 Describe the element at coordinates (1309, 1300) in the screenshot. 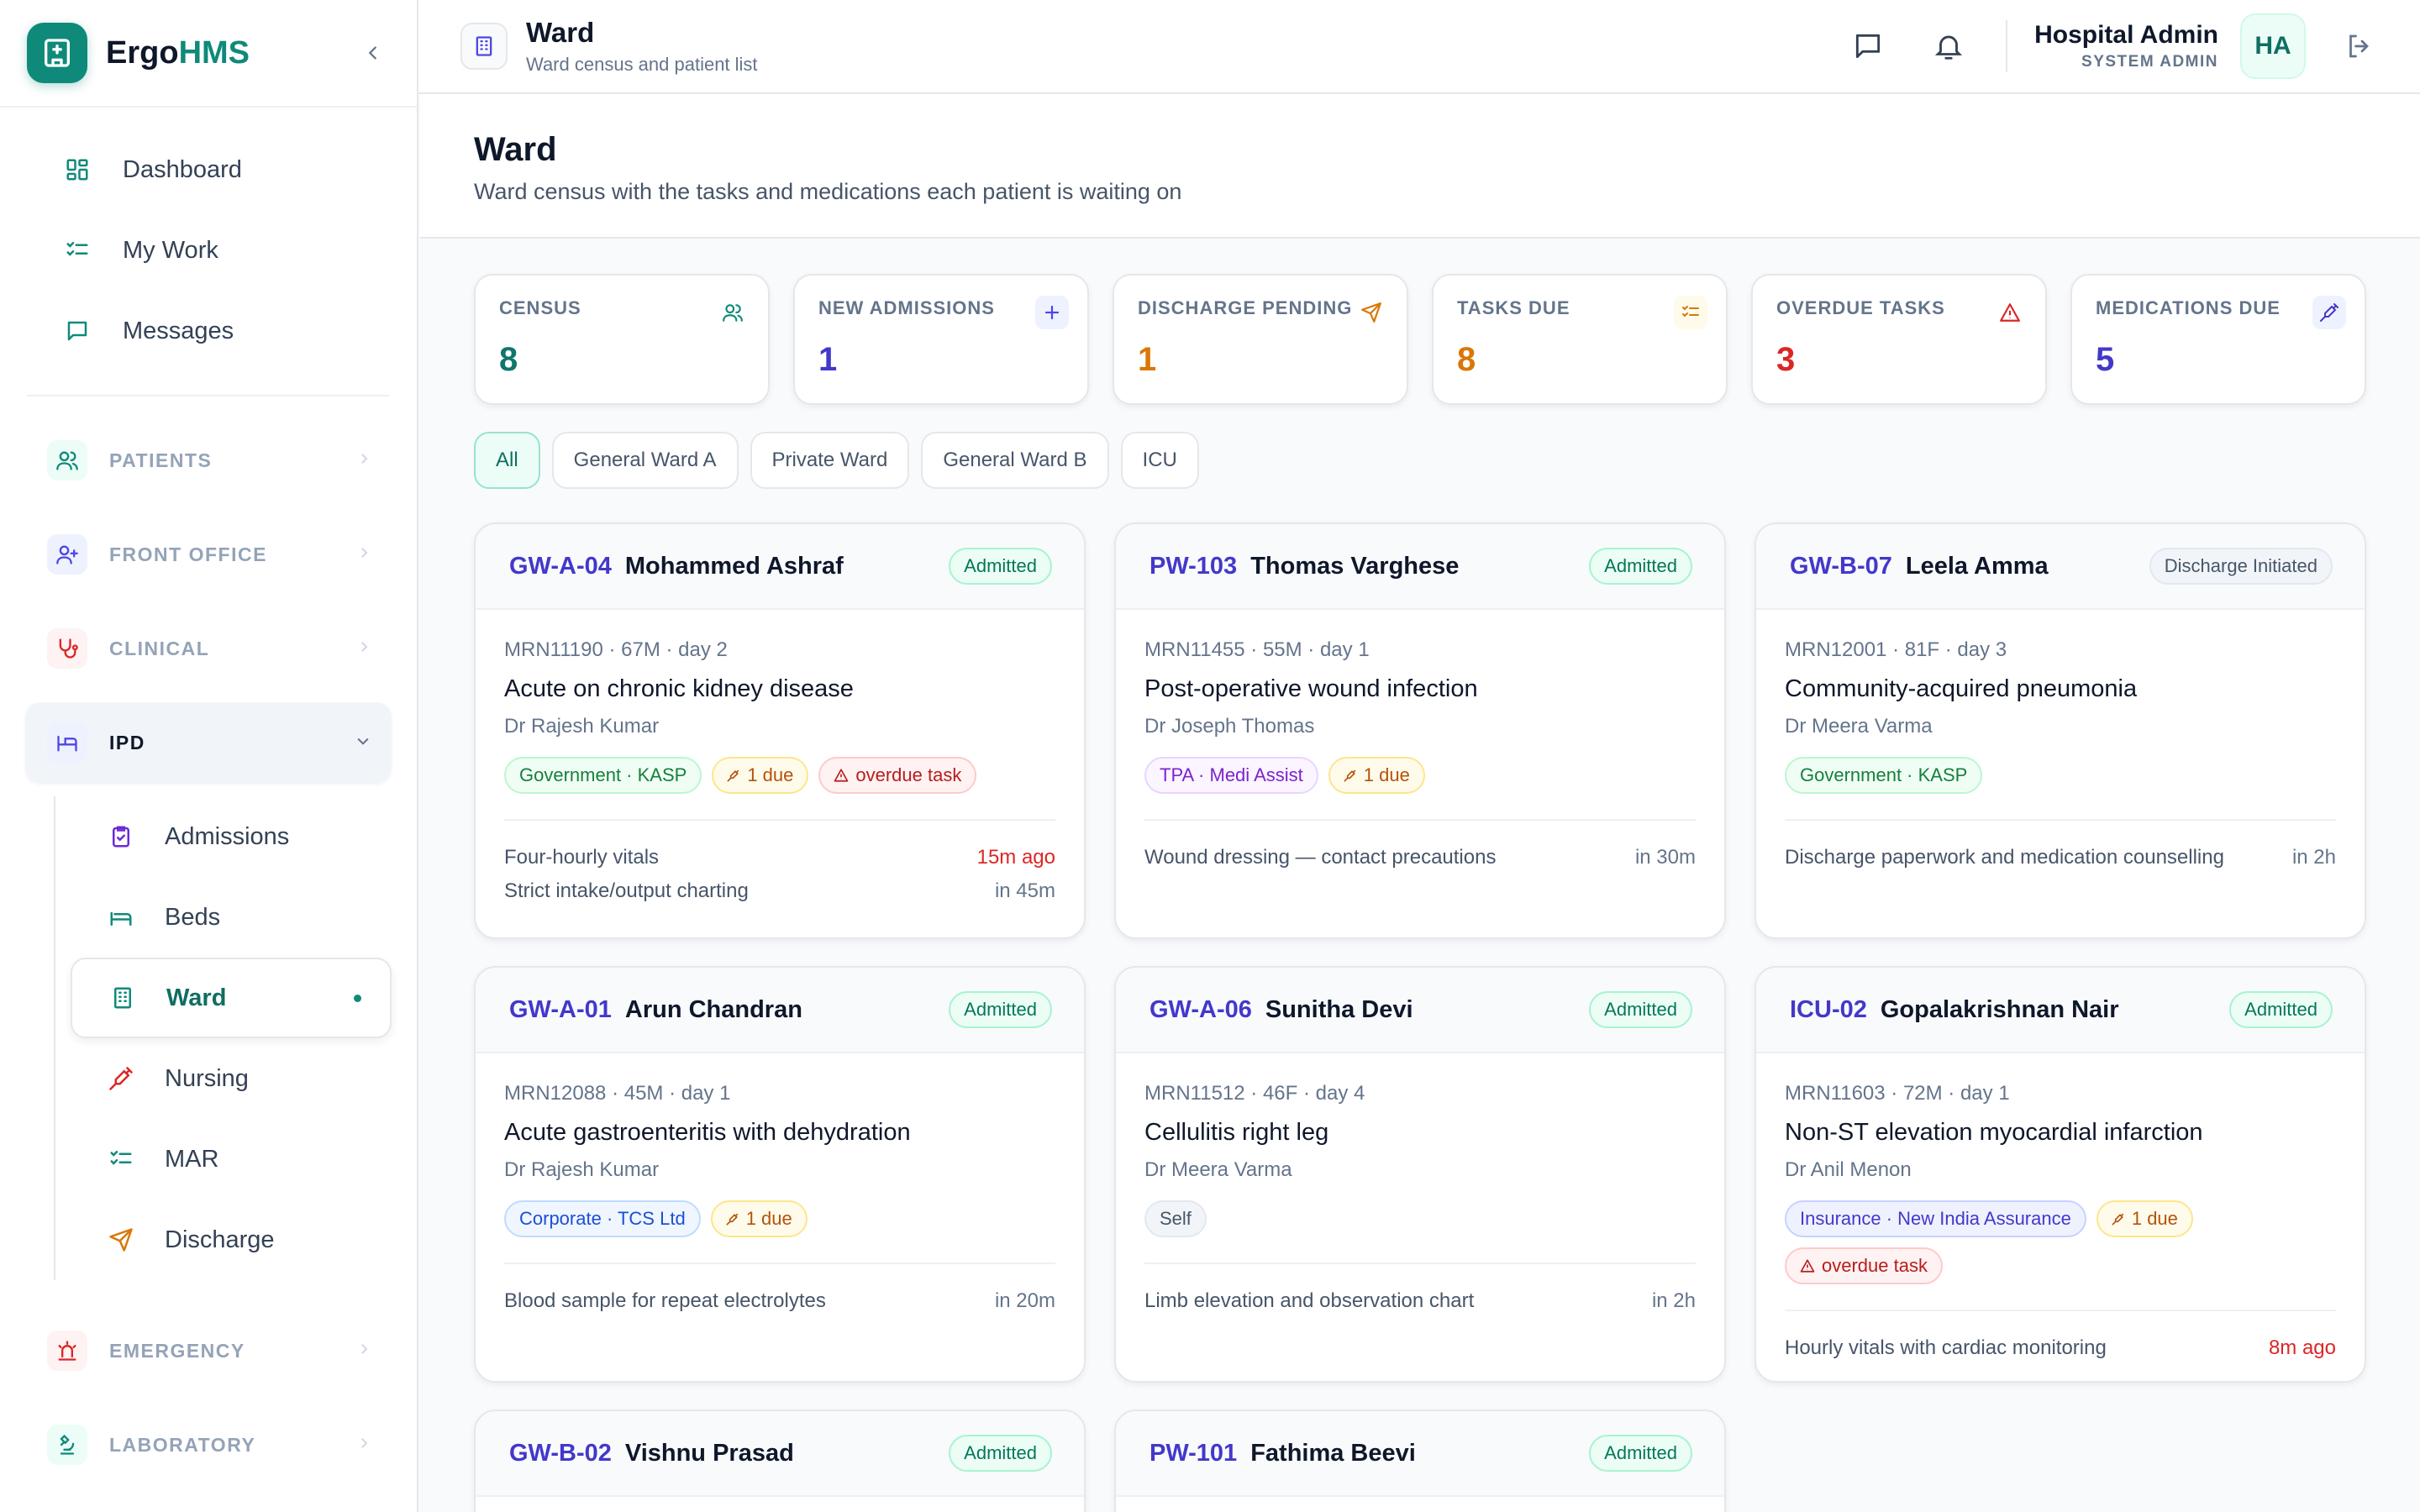

I see `task-name: Limb elevation and observation chart` at that location.